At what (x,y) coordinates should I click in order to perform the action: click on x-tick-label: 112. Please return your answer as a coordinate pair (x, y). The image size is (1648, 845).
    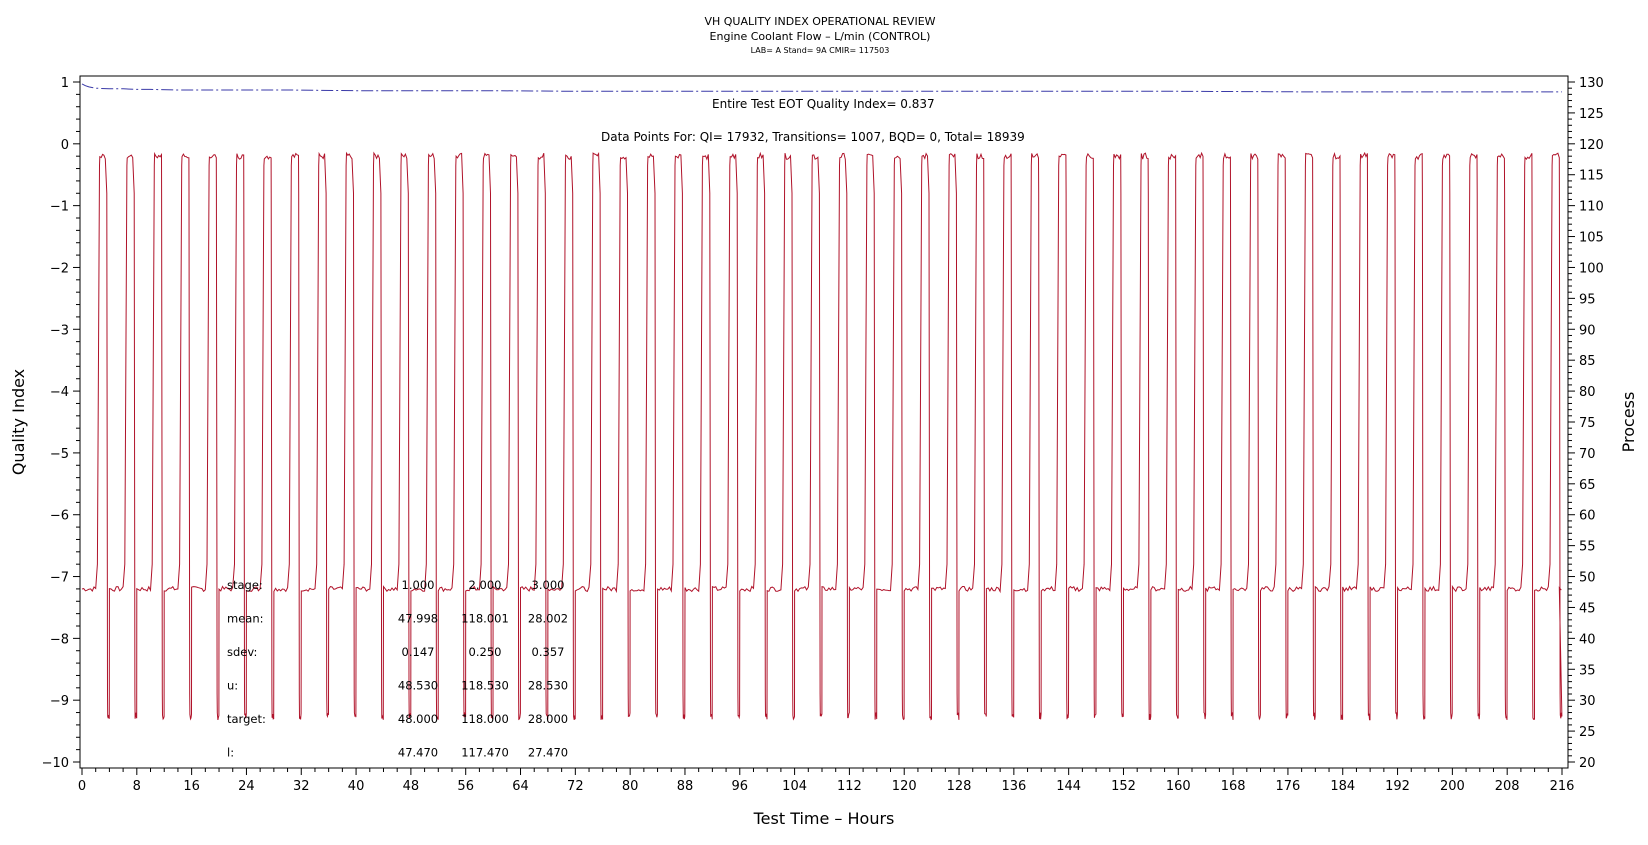
    Looking at the image, I should click on (849, 786).